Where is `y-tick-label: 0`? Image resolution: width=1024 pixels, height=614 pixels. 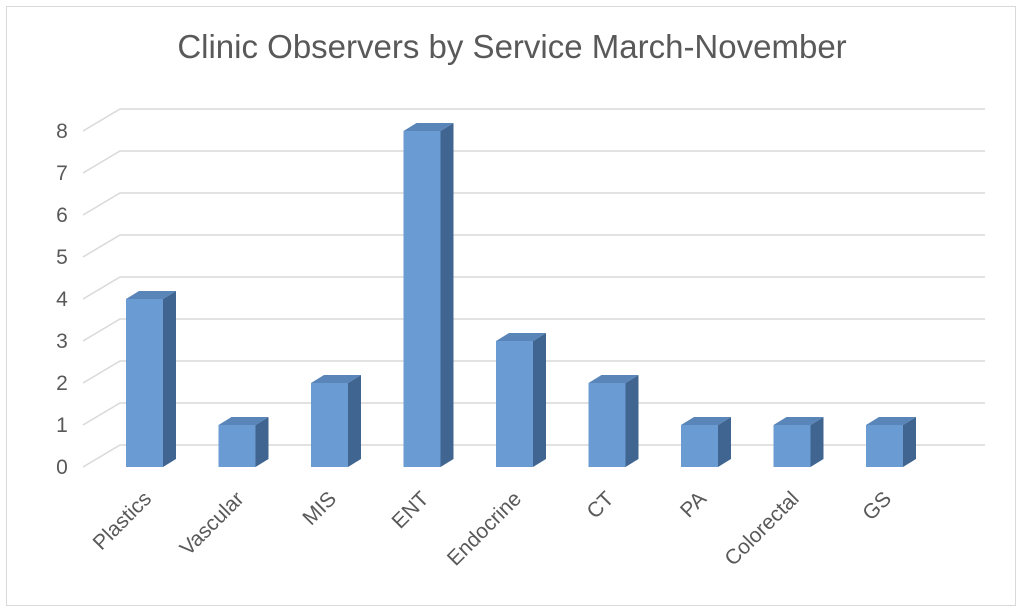 y-tick-label: 0 is located at coordinates (62, 467).